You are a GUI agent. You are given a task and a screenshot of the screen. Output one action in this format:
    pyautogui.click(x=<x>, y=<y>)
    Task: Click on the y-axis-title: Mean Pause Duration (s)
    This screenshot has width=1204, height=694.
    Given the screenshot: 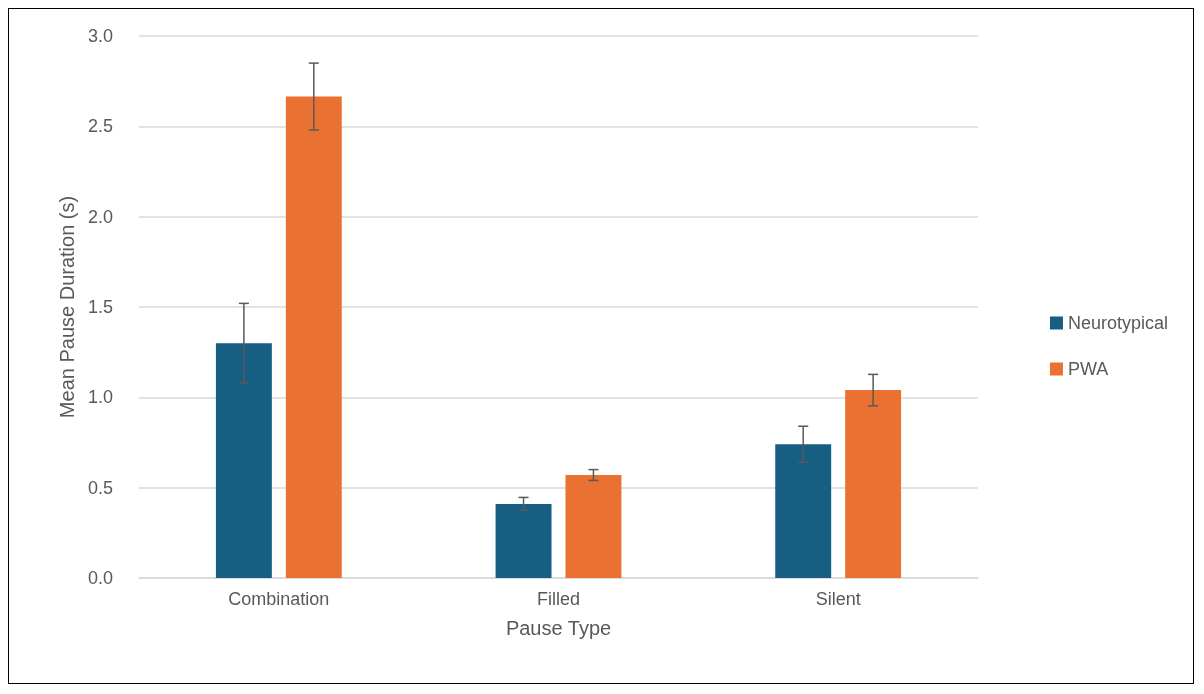 What is the action you would take?
    pyautogui.click(x=67, y=307)
    